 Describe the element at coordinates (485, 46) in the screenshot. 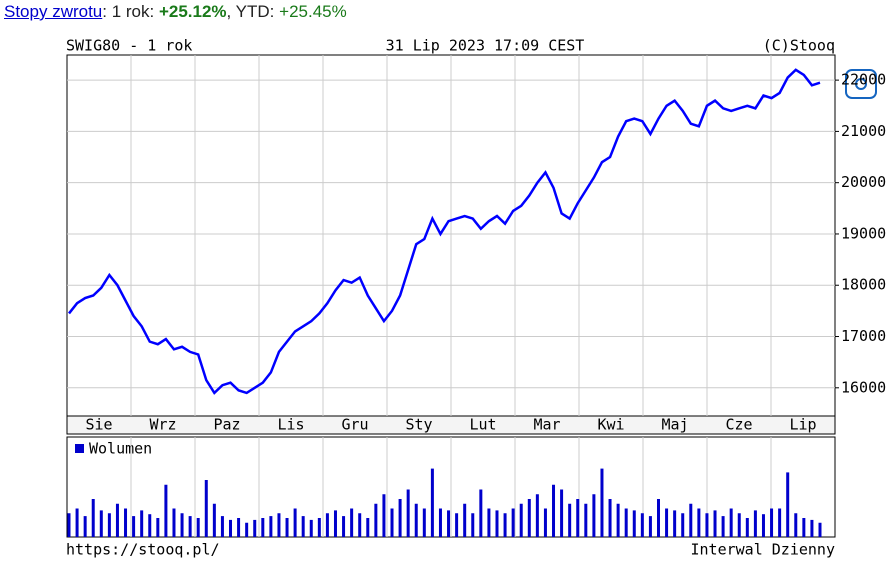

I see `chart-date: 31 Lip 2023 17:09 CEST` at that location.